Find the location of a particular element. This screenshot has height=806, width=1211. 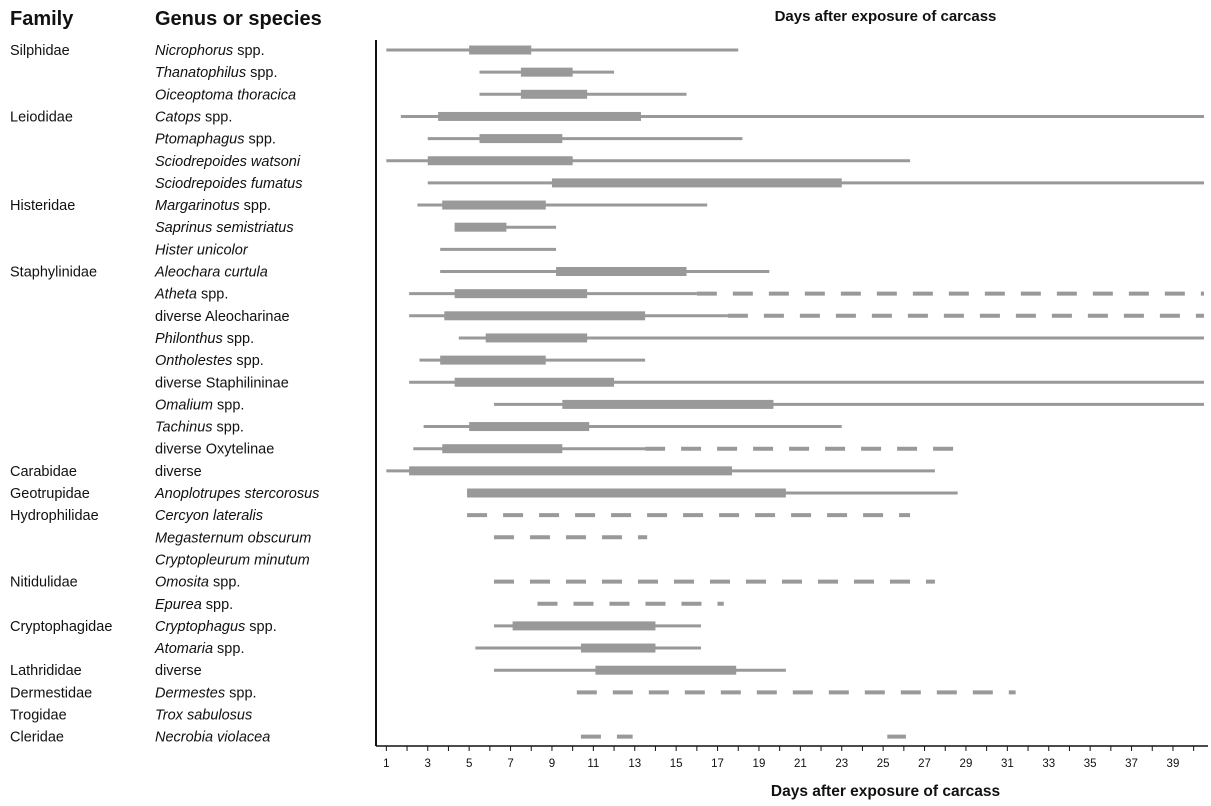

x-tick-label: 7 is located at coordinates (510, 764).